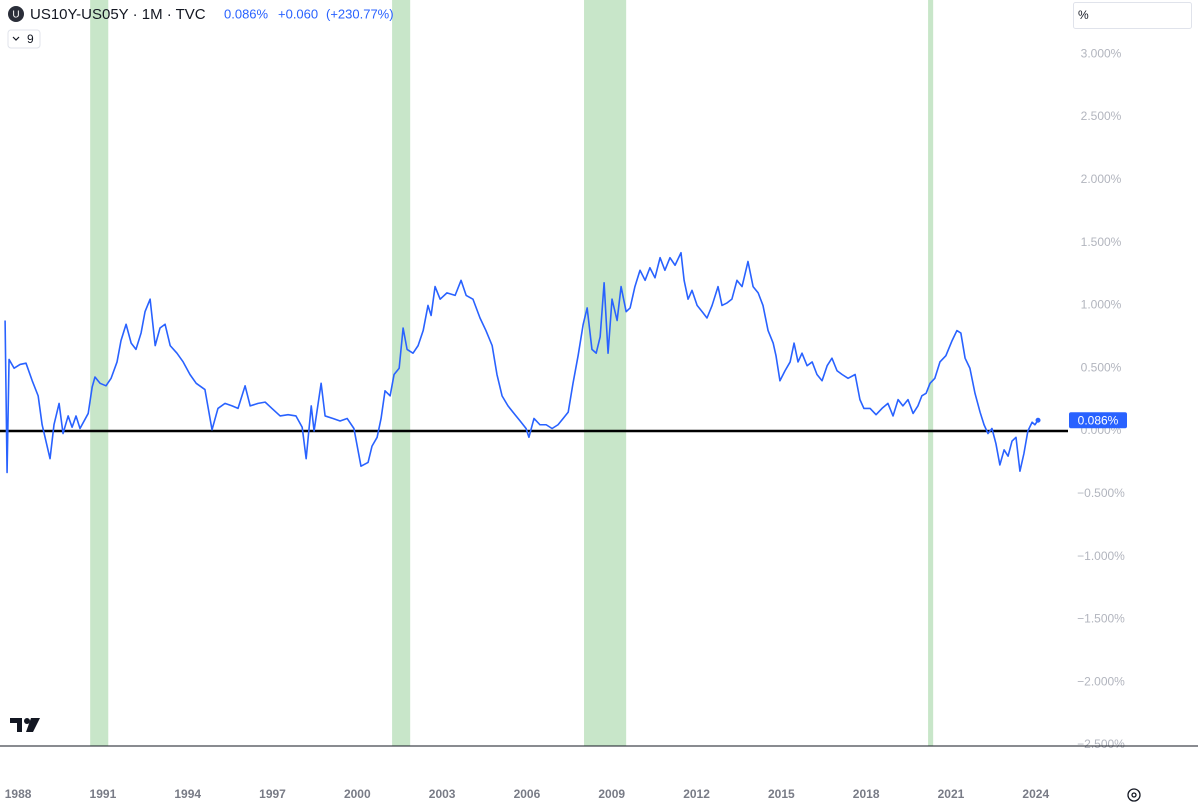 This screenshot has width=1198, height=806. I want to click on last-value-badge, so click(1098, 420).